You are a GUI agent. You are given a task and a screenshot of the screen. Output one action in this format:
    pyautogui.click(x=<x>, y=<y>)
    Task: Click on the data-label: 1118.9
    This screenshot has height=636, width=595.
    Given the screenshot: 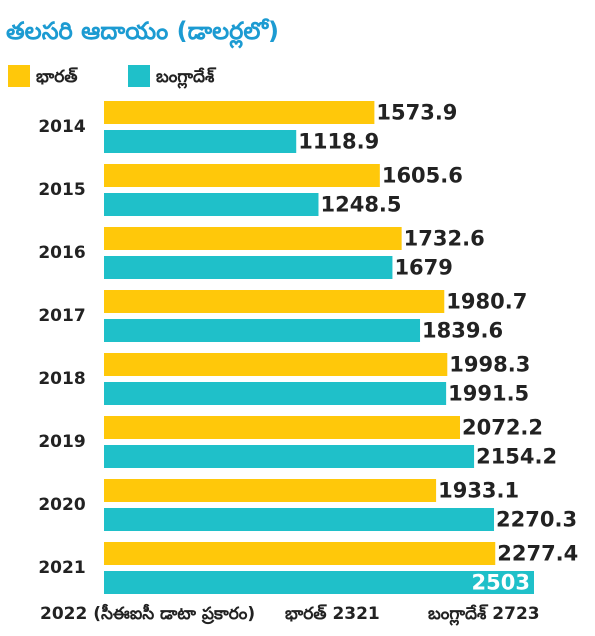 What is the action you would take?
    pyautogui.click(x=338, y=142)
    